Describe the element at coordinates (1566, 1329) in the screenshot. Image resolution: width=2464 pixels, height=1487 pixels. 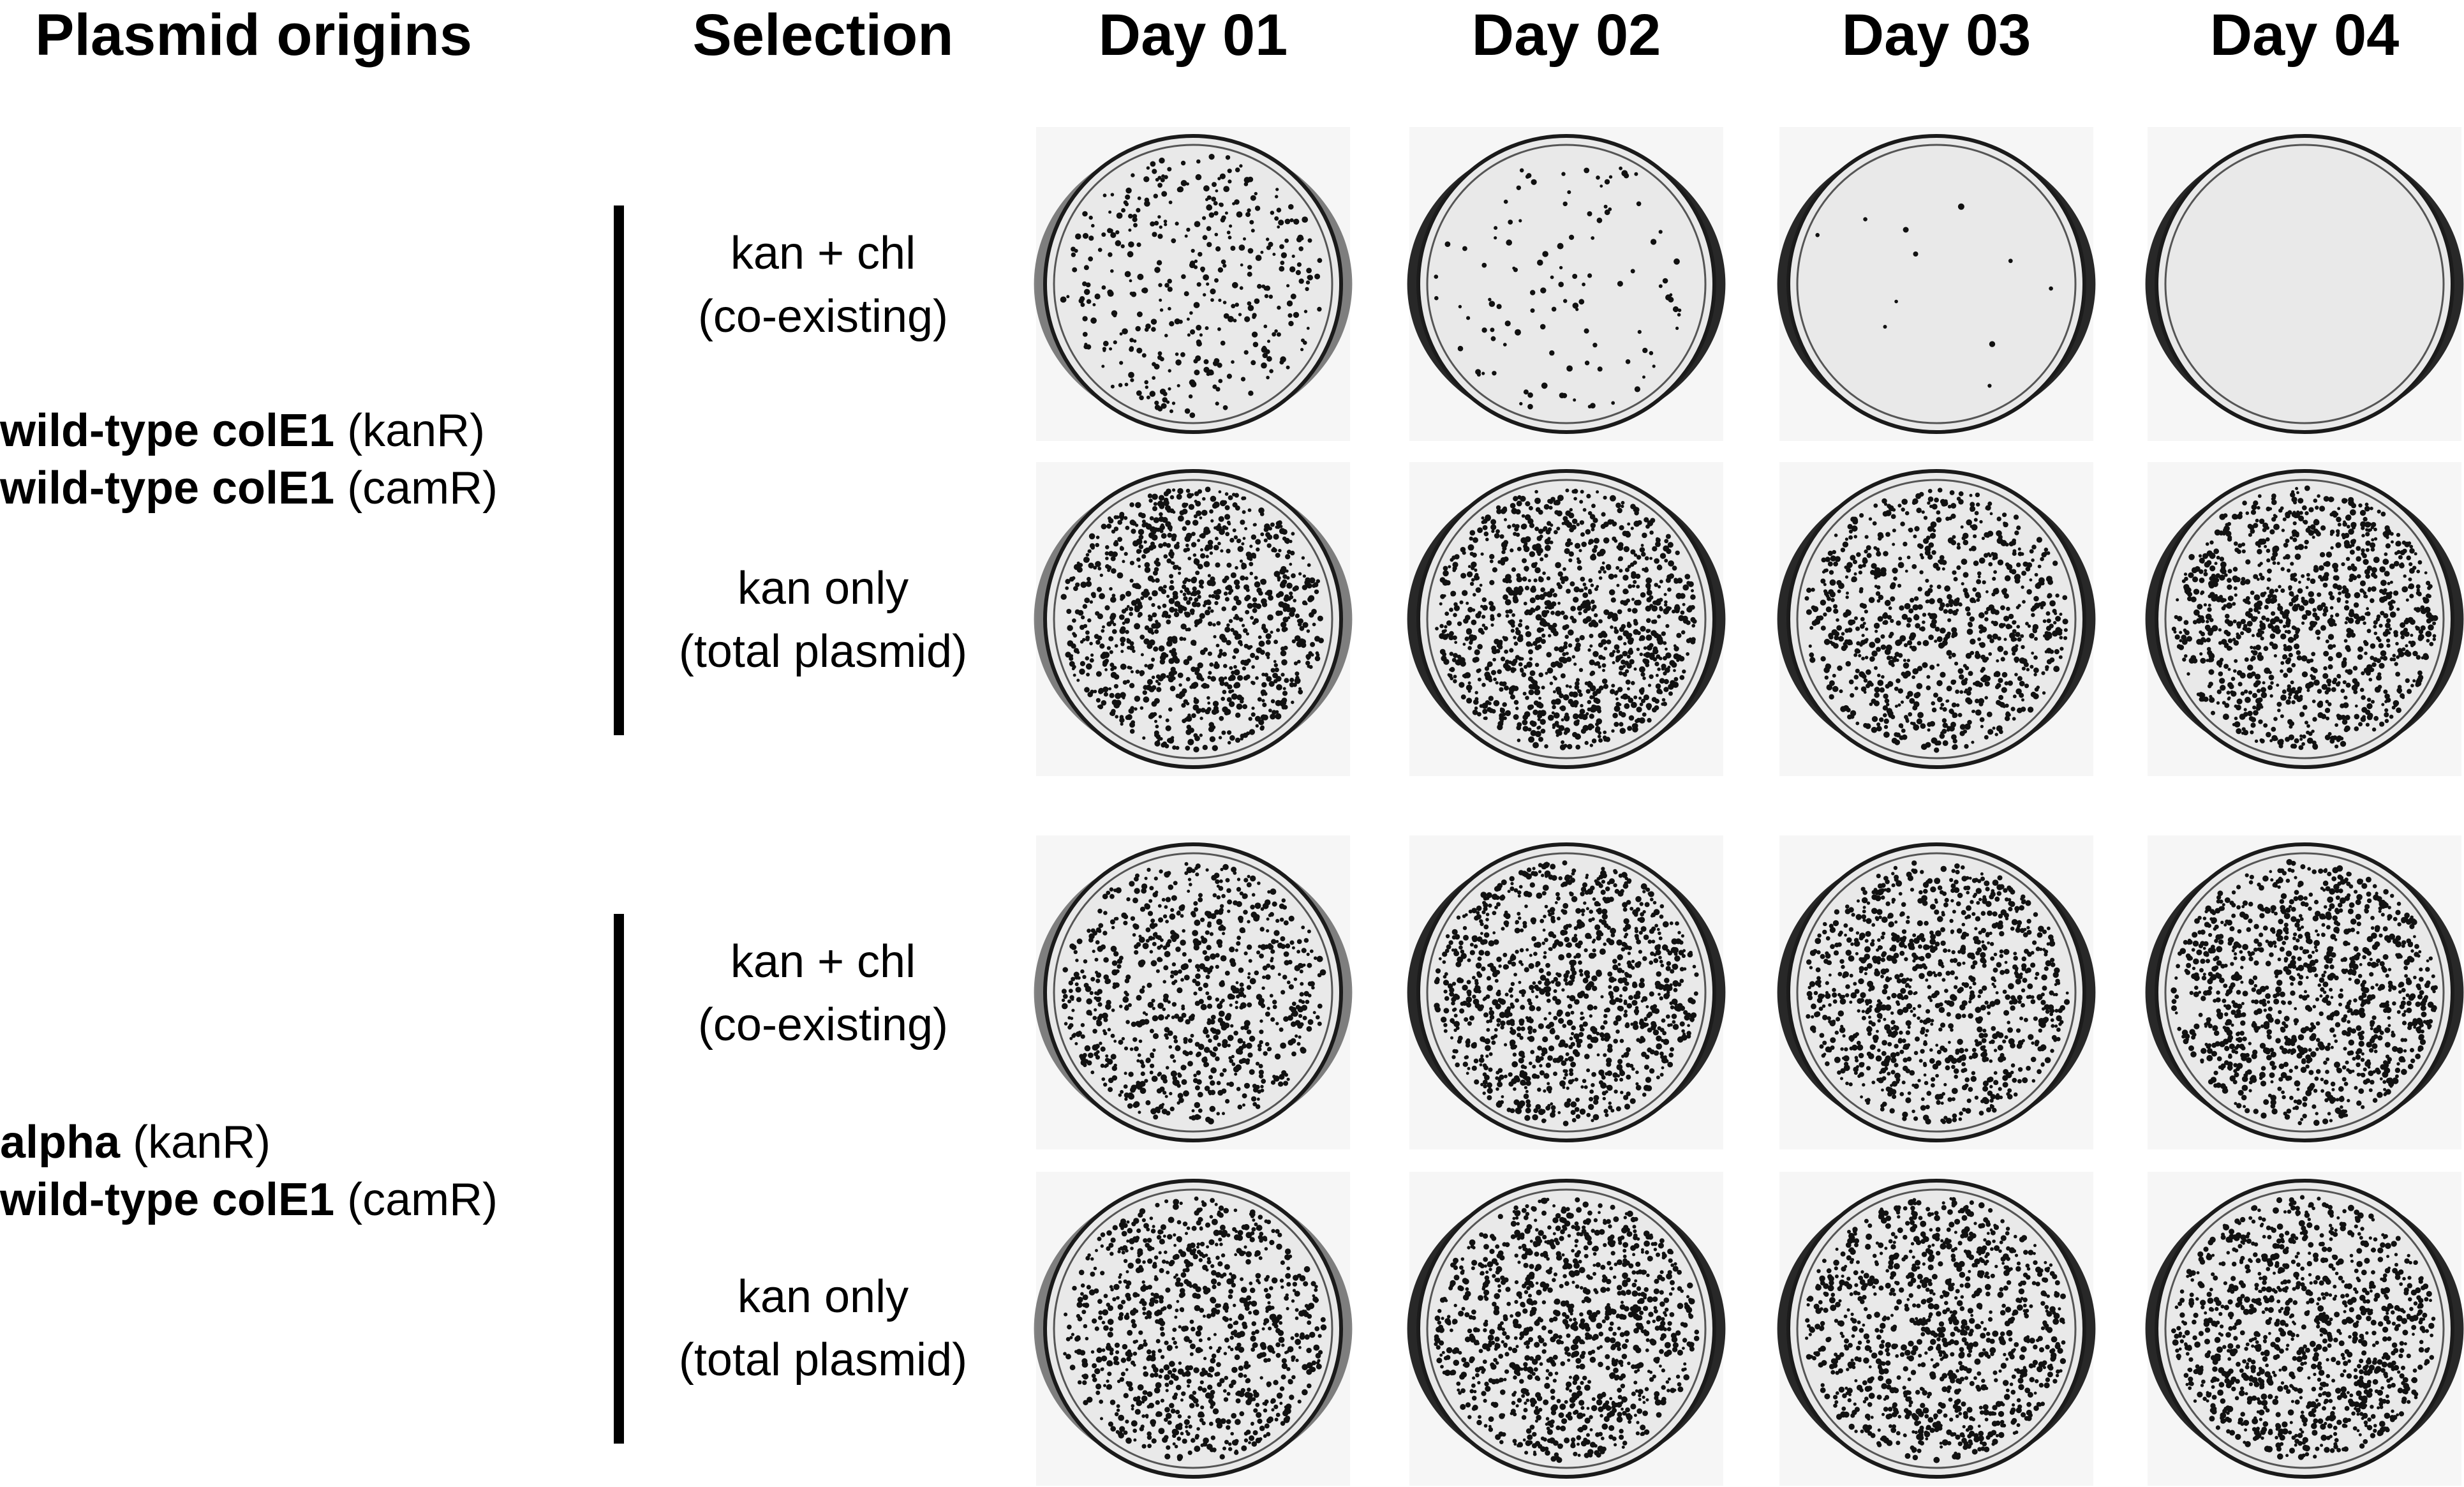
I see `petri-plate-r4-day2` at that location.